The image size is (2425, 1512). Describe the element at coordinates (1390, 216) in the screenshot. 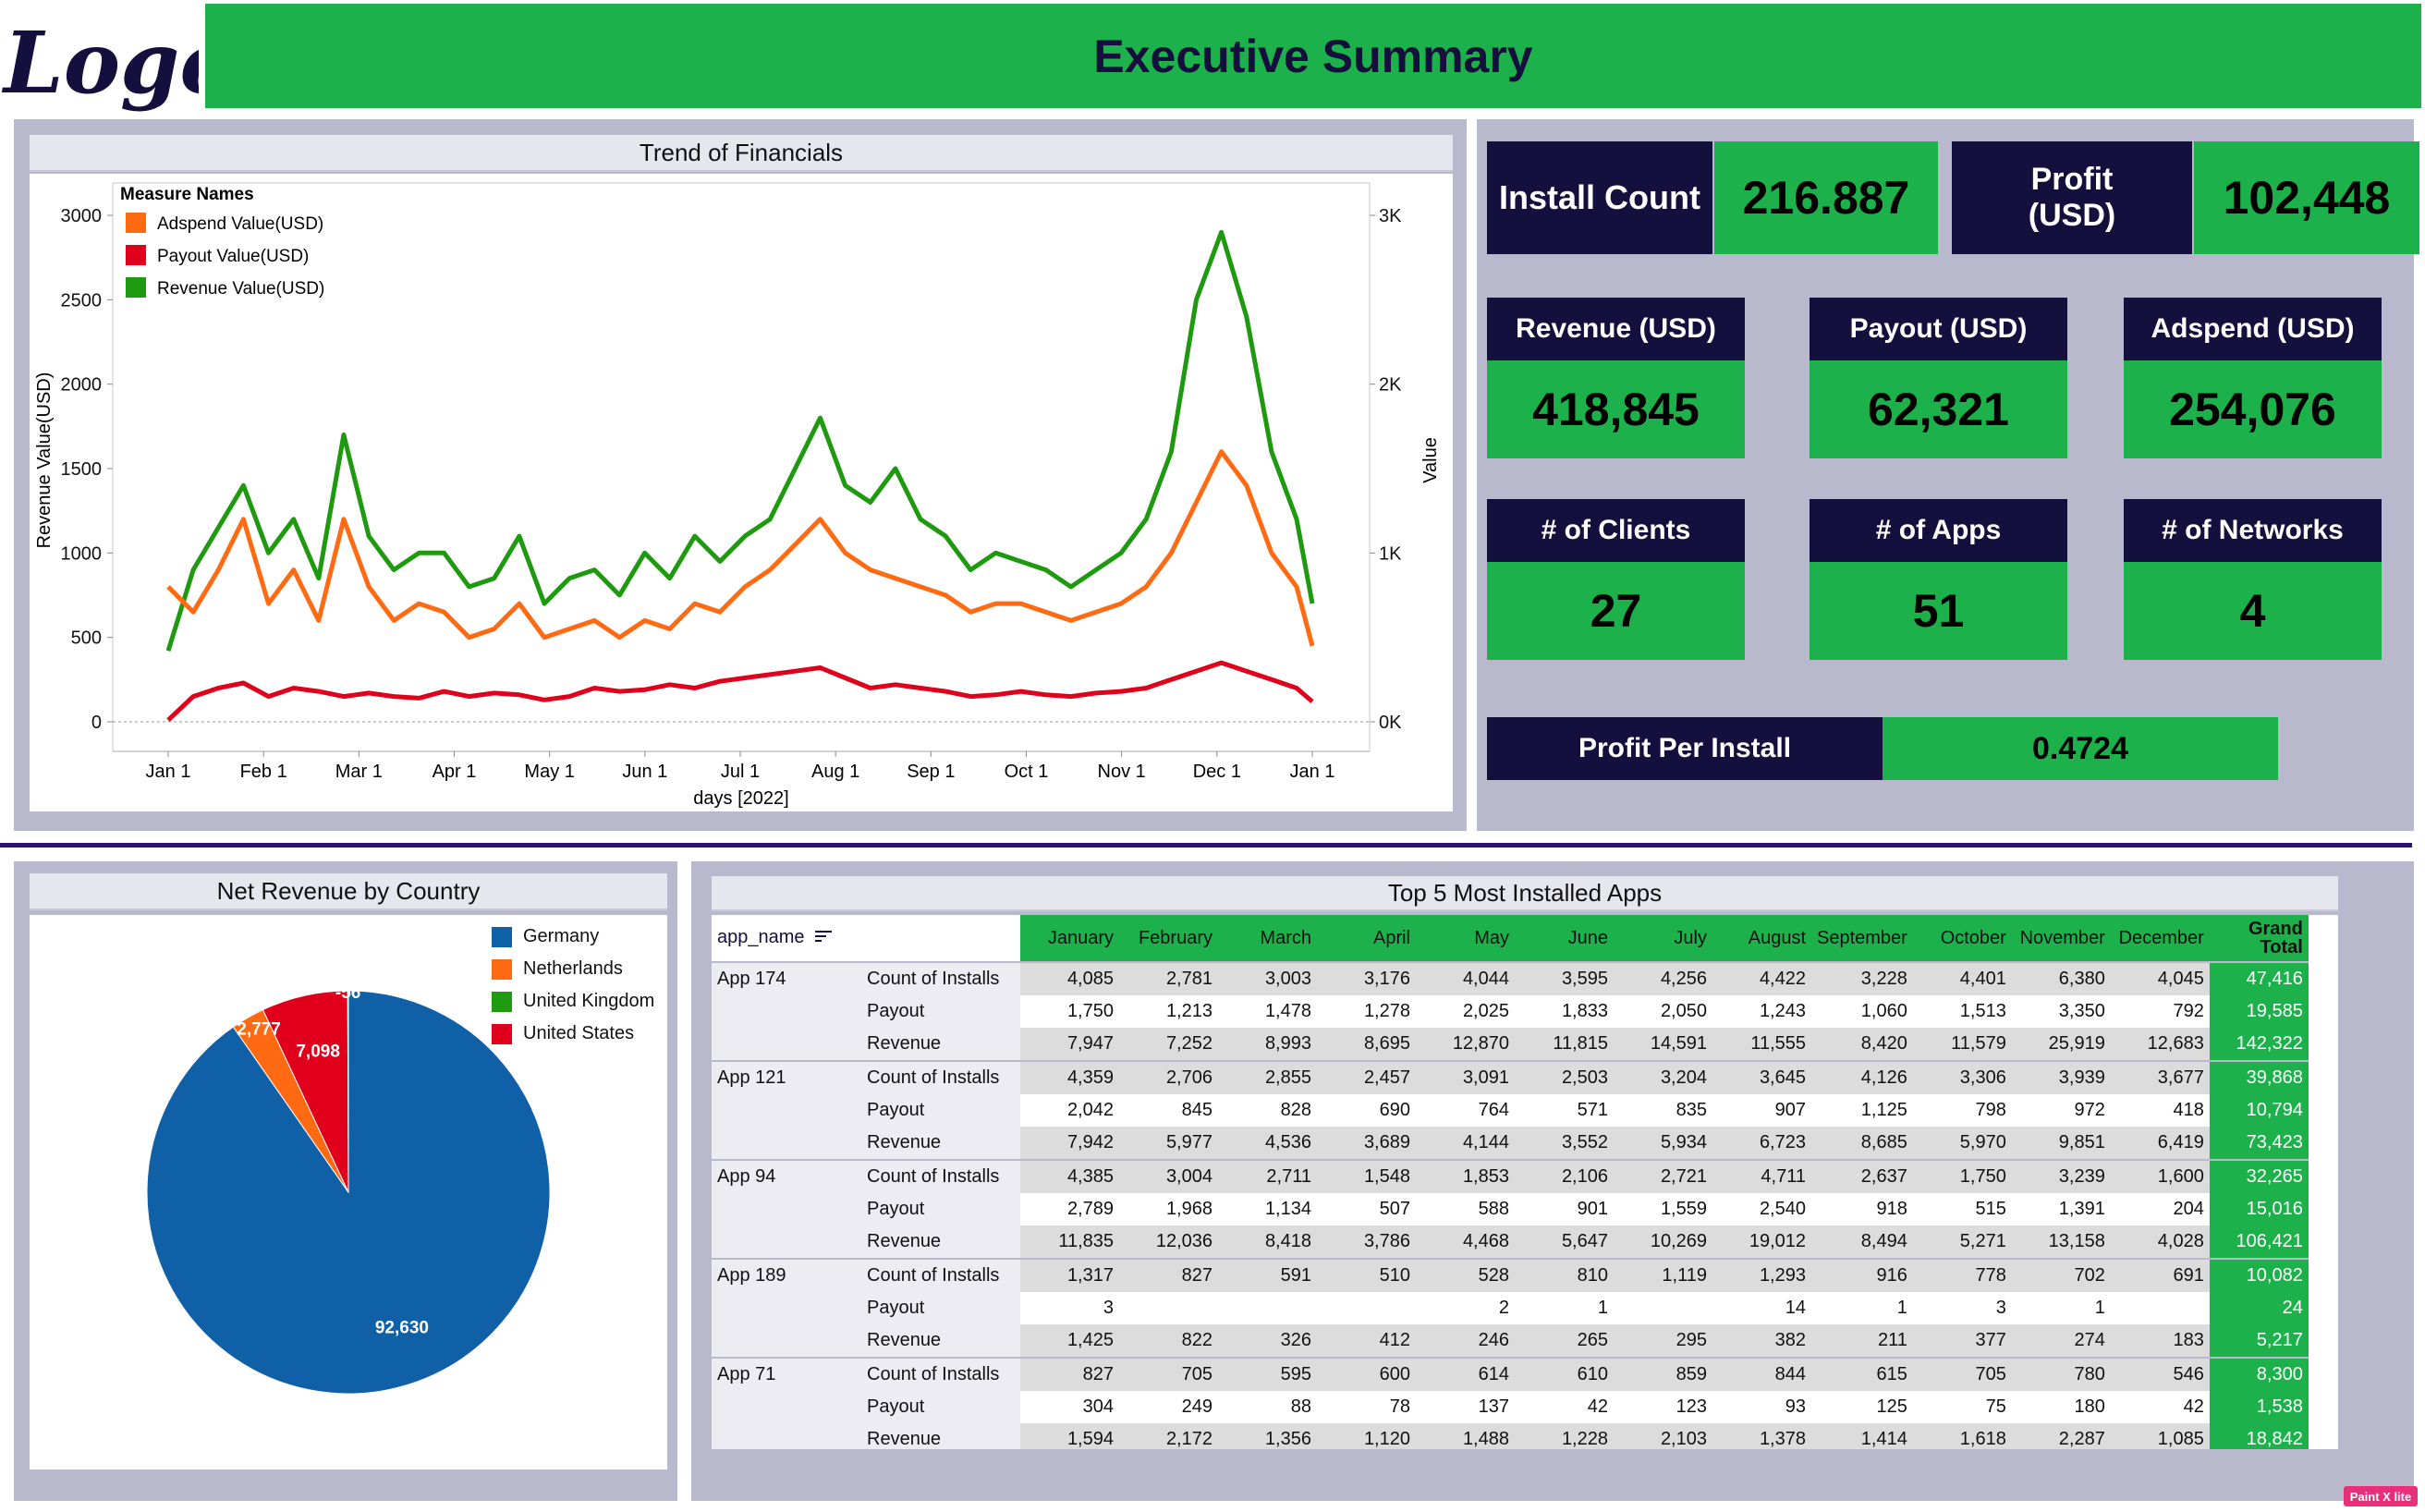

I see `y2-tick-label: 3K` at that location.